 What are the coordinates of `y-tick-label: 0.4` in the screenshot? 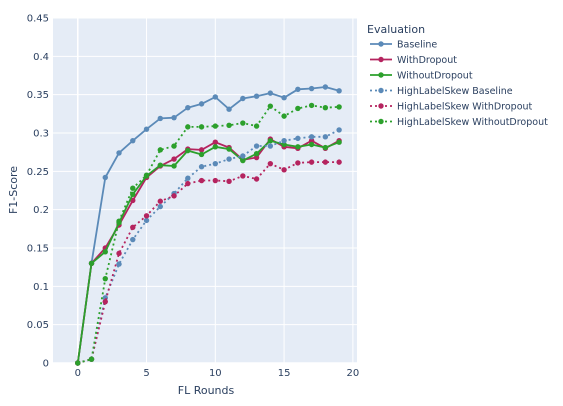 It's located at (41, 57).